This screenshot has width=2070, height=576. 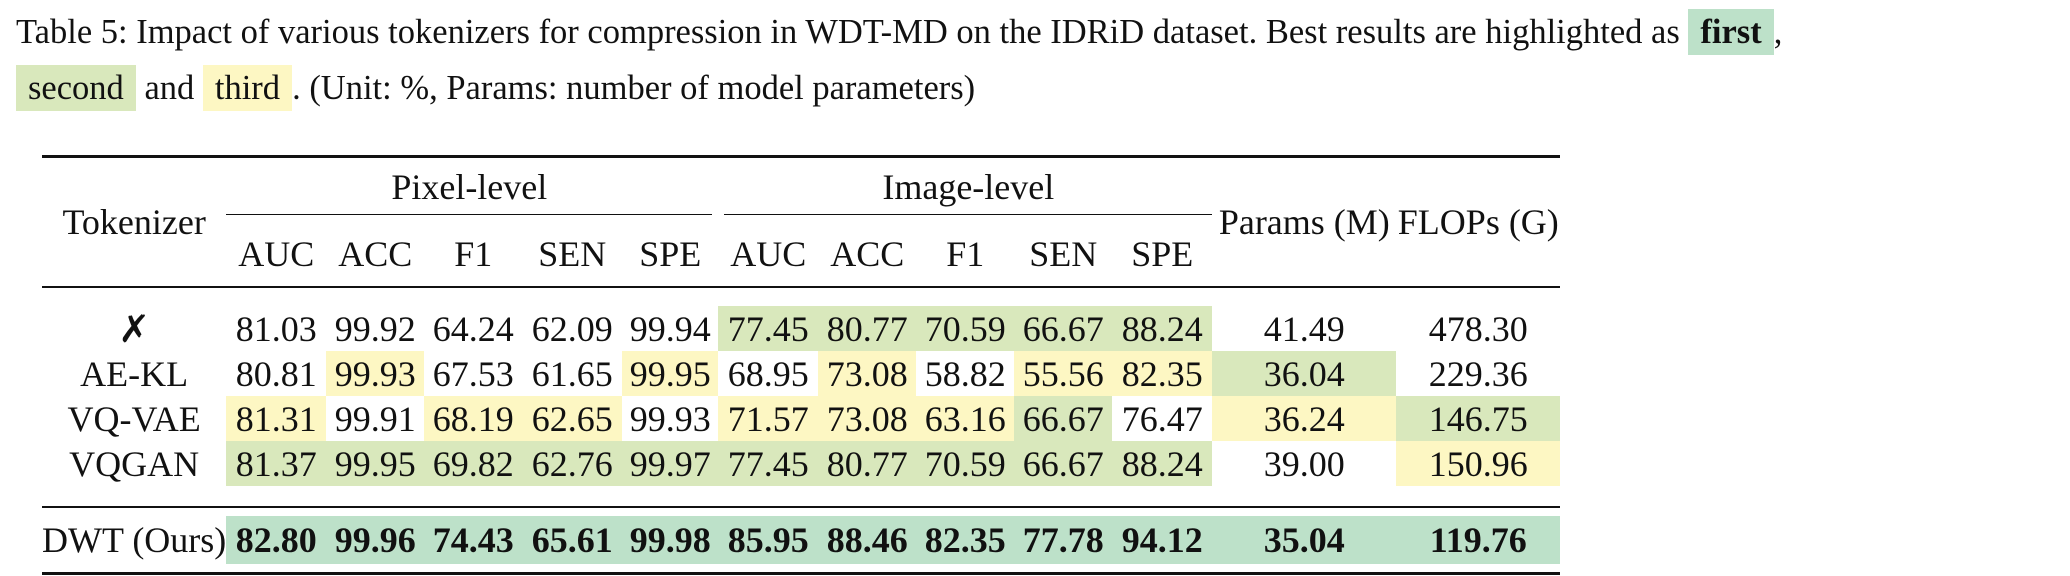 I want to click on table-cell: 67.53, so click(x=473, y=373).